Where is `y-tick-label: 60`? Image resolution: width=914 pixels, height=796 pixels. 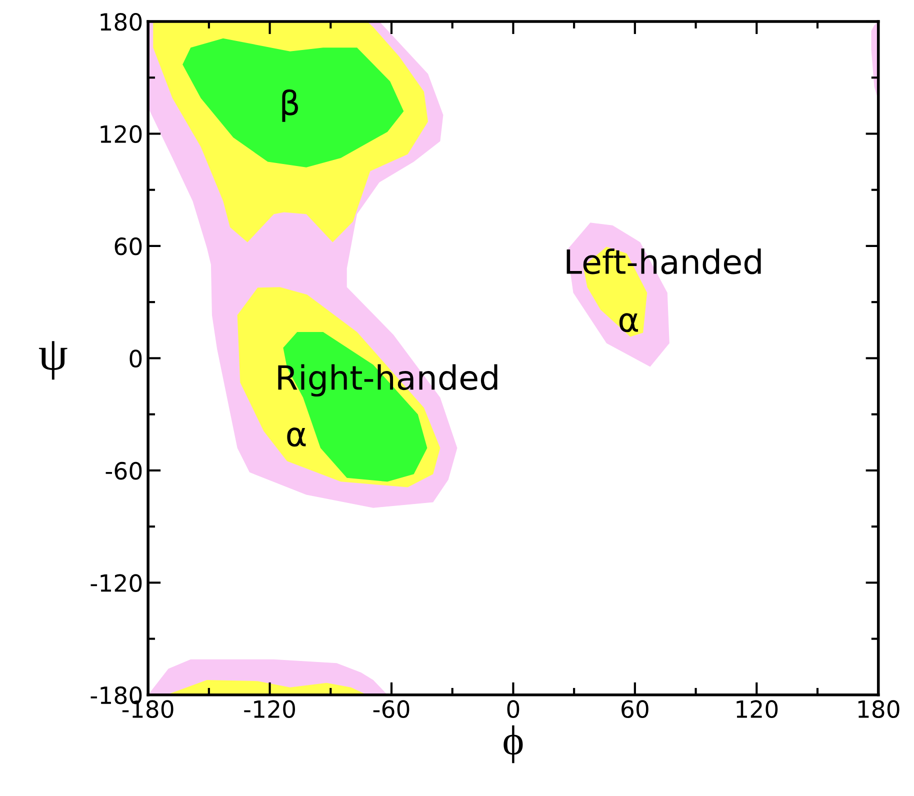
y-tick-label: 60 is located at coordinates (128, 246).